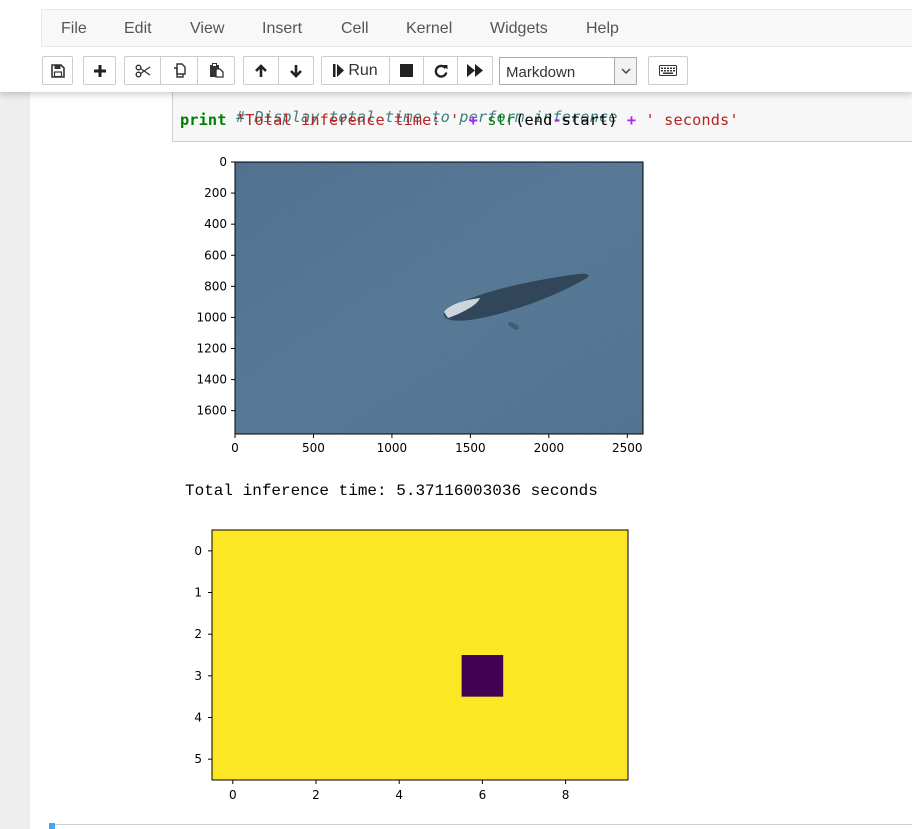  Describe the element at coordinates (482, 676) in the screenshot. I see `heatmap-low-cell` at that location.